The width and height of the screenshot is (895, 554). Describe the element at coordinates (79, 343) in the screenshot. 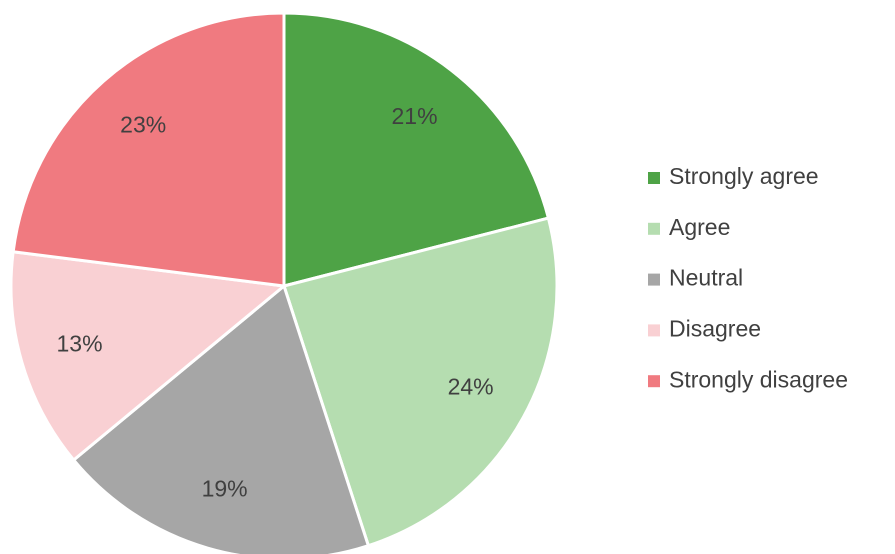

I see `data-label: 13%` at that location.